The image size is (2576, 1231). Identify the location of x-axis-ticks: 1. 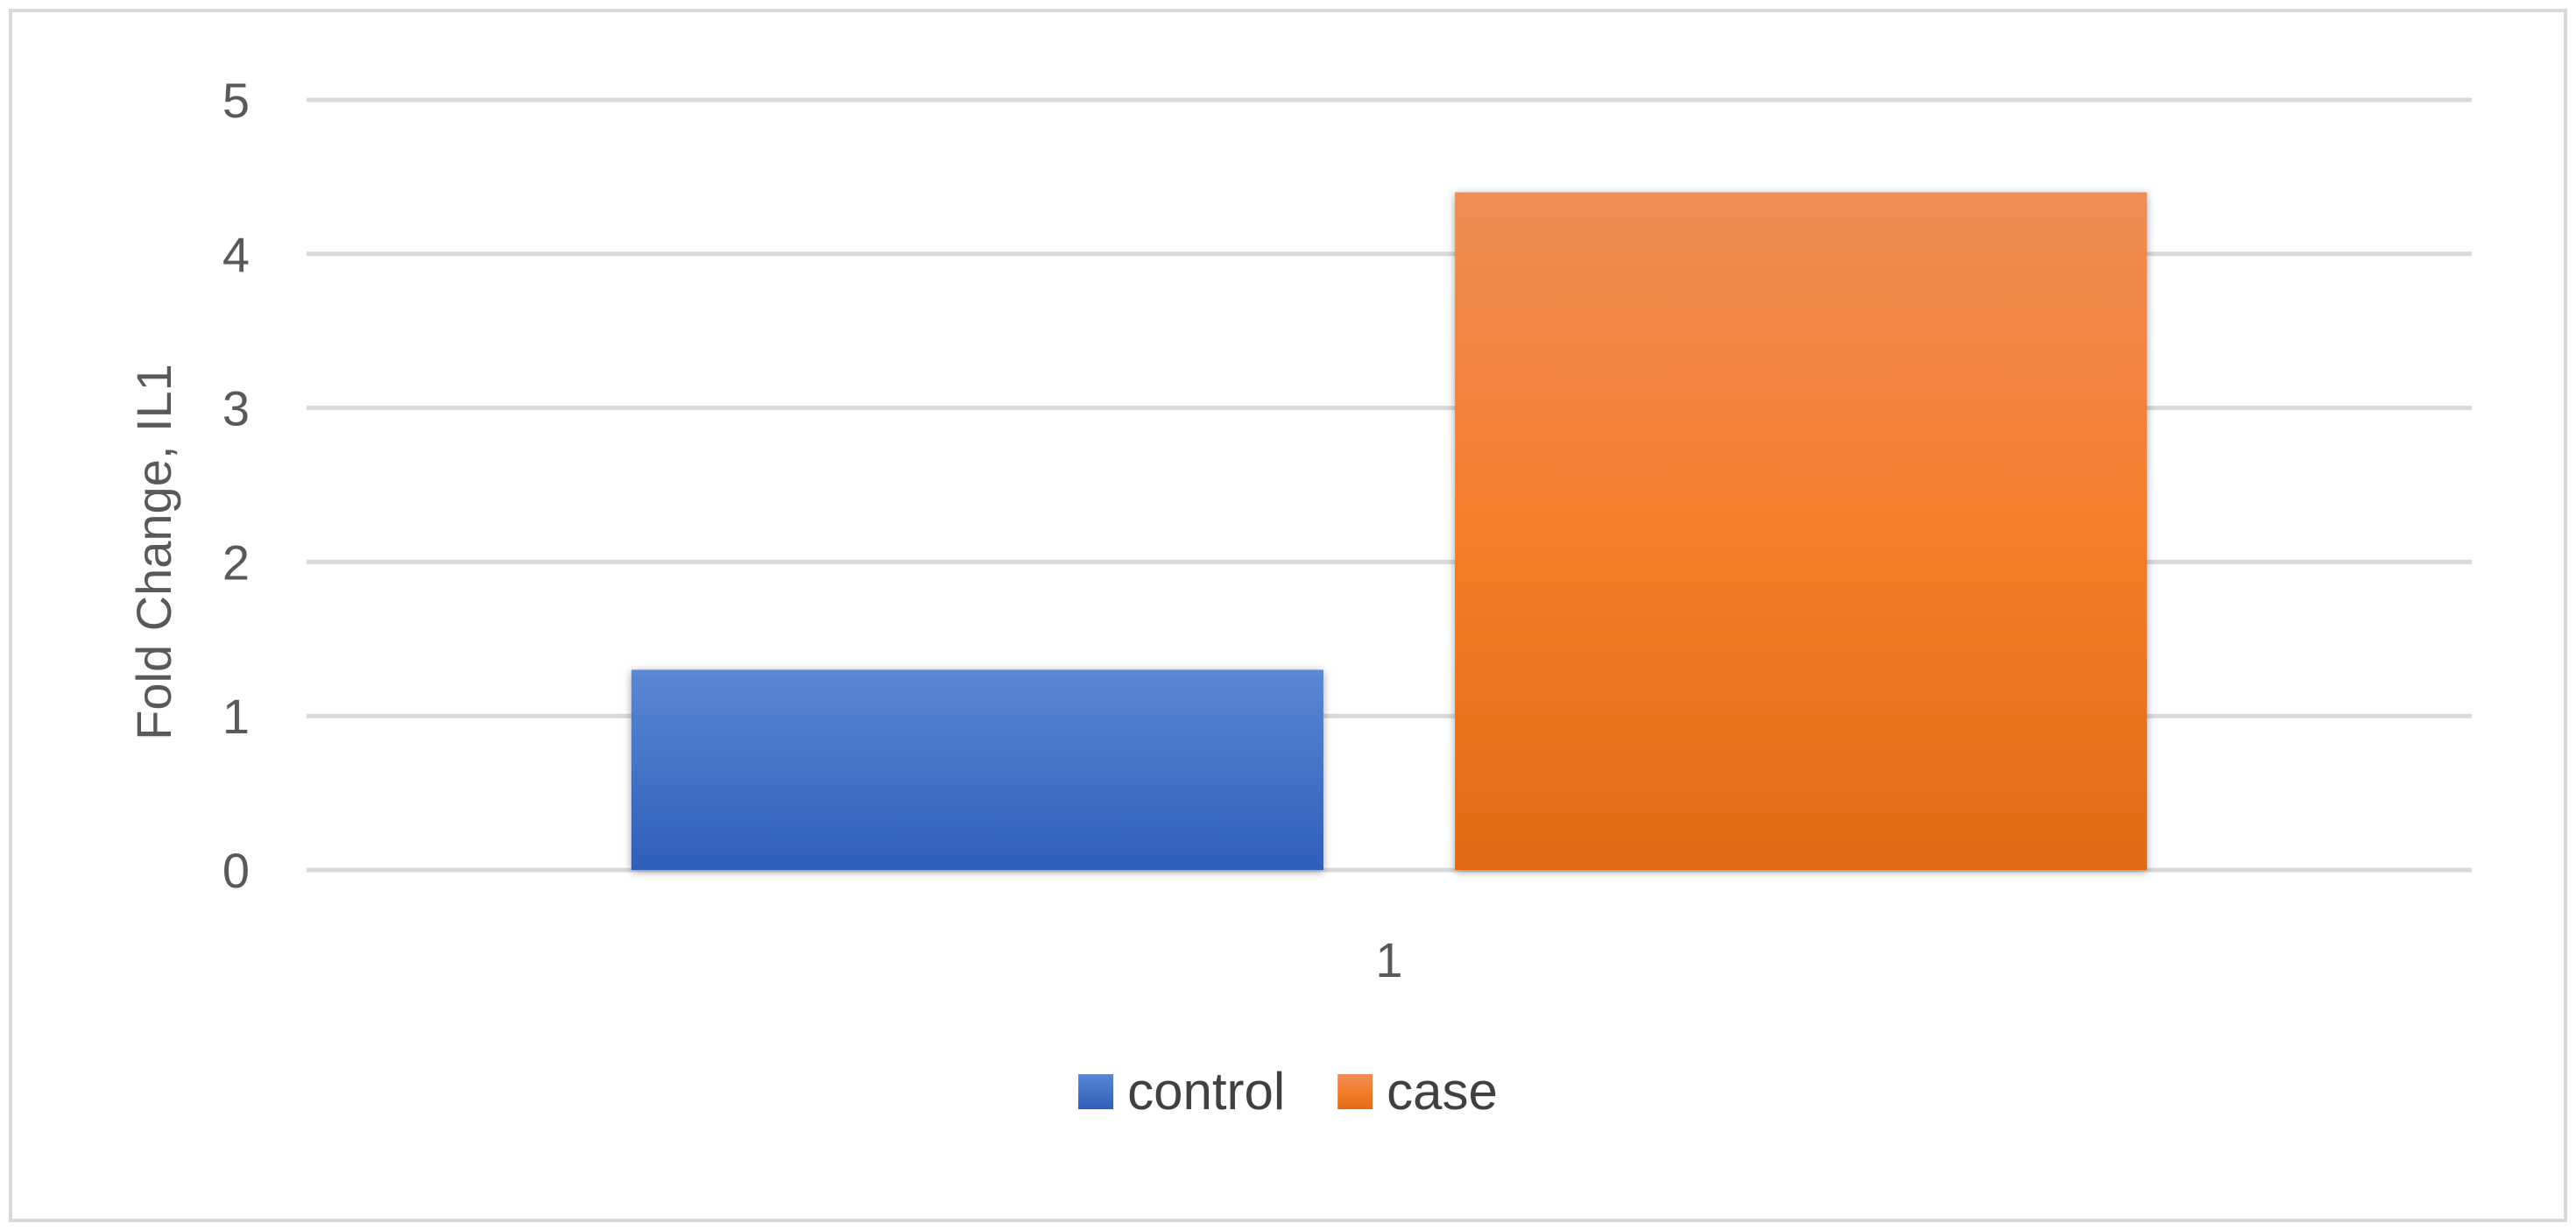
(1388, 959).